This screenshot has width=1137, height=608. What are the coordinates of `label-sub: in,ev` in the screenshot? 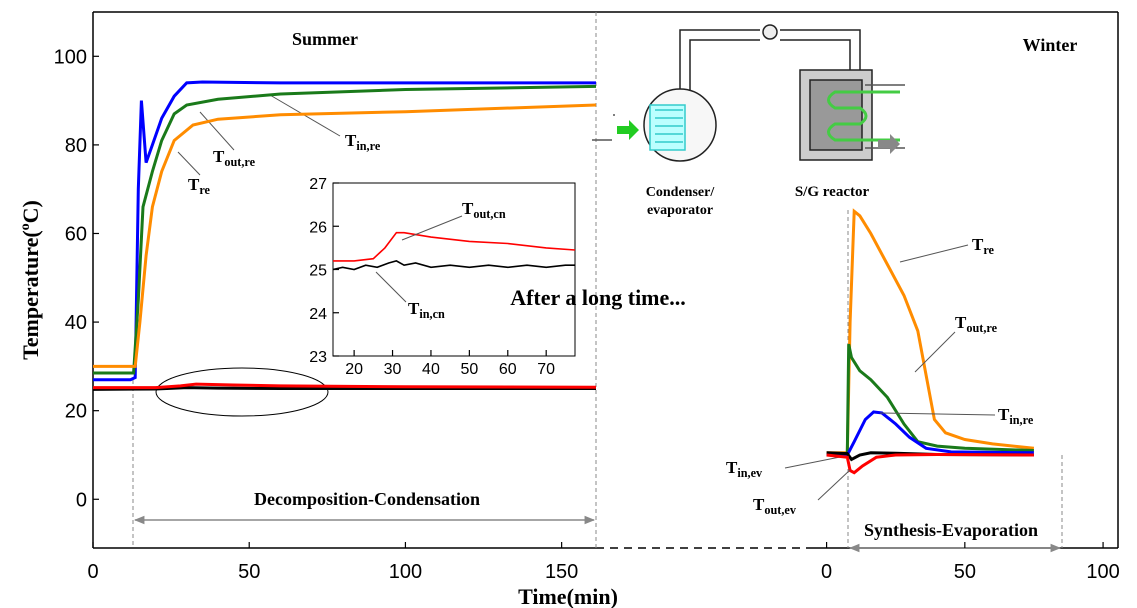 It's located at (750, 473).